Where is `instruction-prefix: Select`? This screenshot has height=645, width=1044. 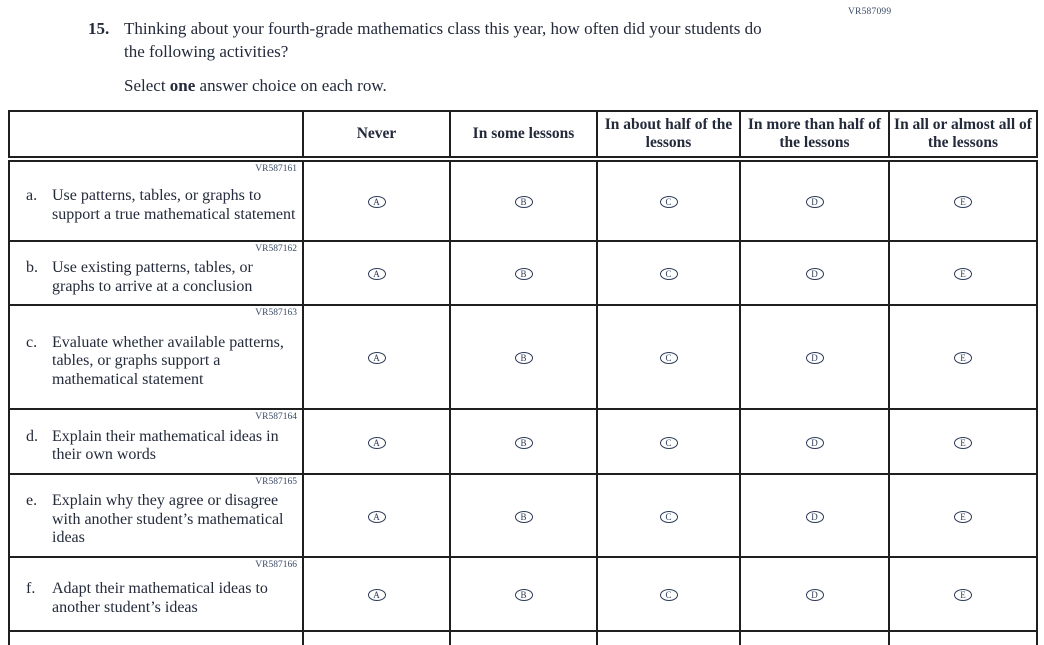 instruction-prefix: Select is located at coordinates (147, 85).